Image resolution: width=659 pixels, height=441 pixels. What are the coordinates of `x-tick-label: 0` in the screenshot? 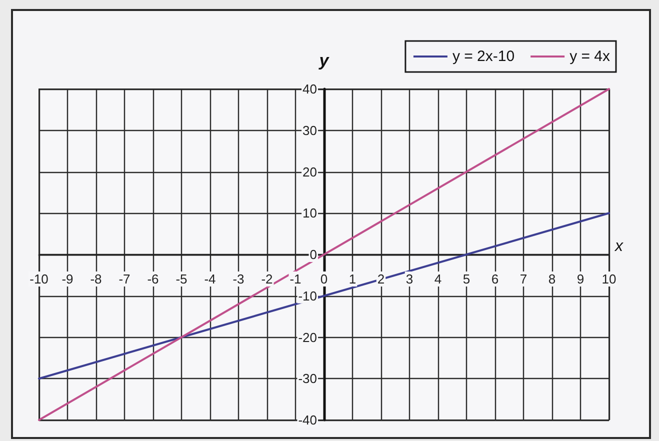 It's located at (324, 279).